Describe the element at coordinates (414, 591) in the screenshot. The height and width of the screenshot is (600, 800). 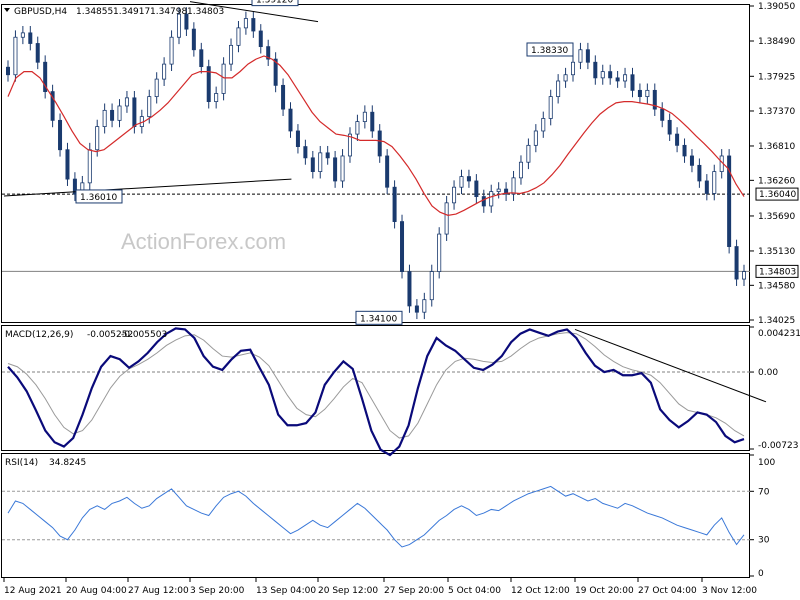
I see `x-axis-label: 27 Sep 20:00` at that location.